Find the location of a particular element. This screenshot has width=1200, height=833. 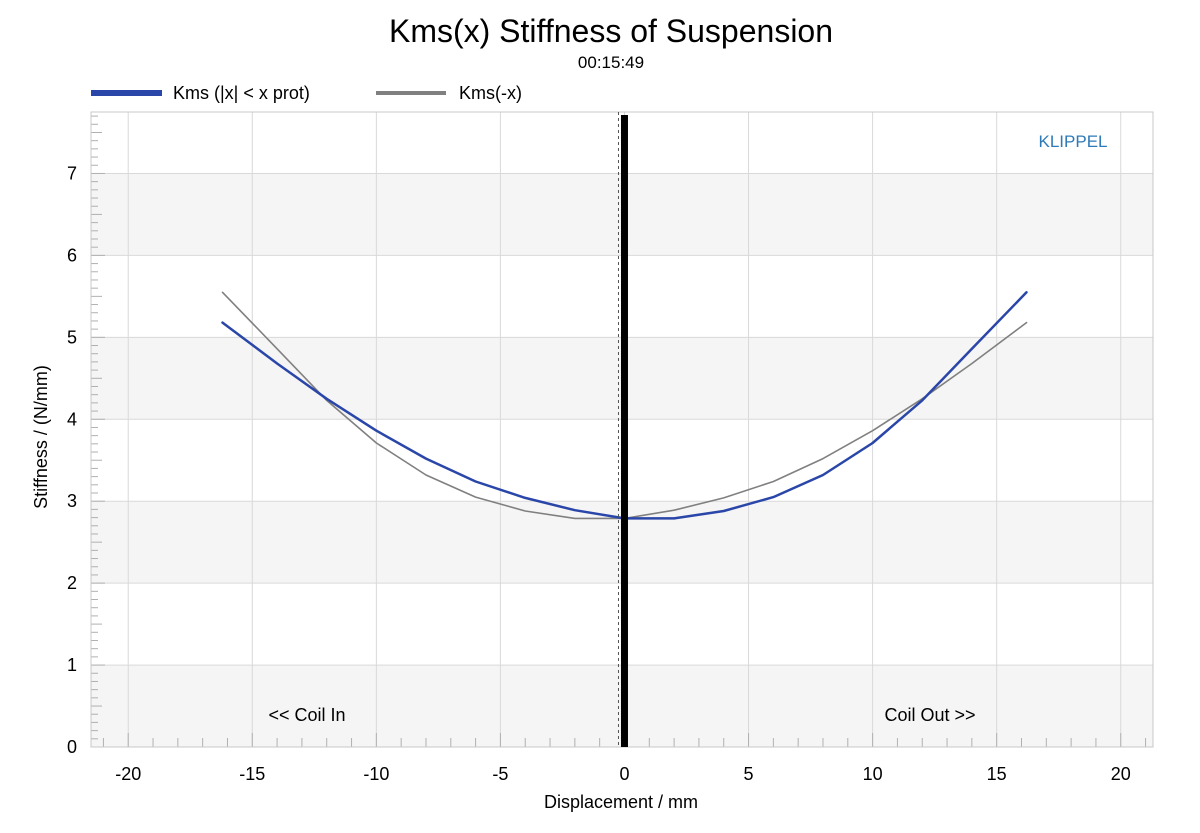

legend-label-kms-neg: Kms(-x) is located at coordinates (490, 93).